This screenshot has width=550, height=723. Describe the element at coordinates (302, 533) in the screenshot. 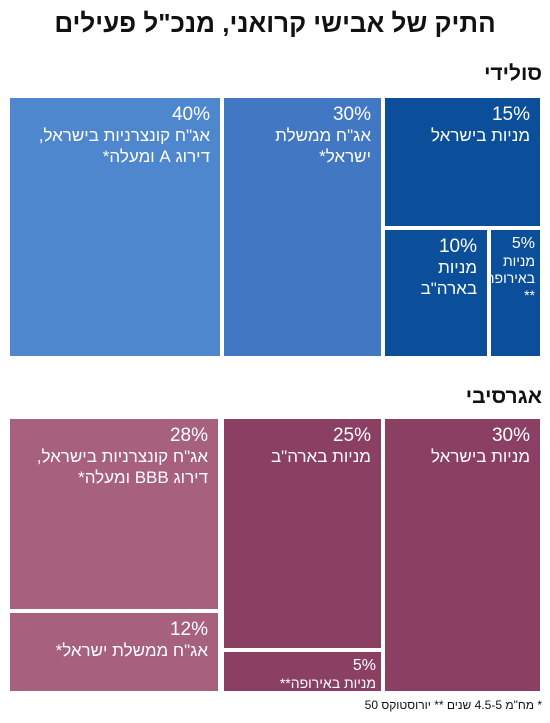

I see `tile-aggr-us-stocks: 25% מניות בארה"ב` at that location.